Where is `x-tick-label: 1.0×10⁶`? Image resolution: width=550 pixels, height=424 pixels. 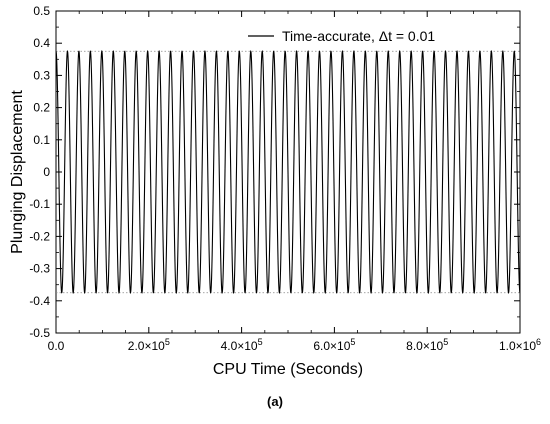
x-tick-label: 1.0×10⁶ is located at coordinates (520, 345).